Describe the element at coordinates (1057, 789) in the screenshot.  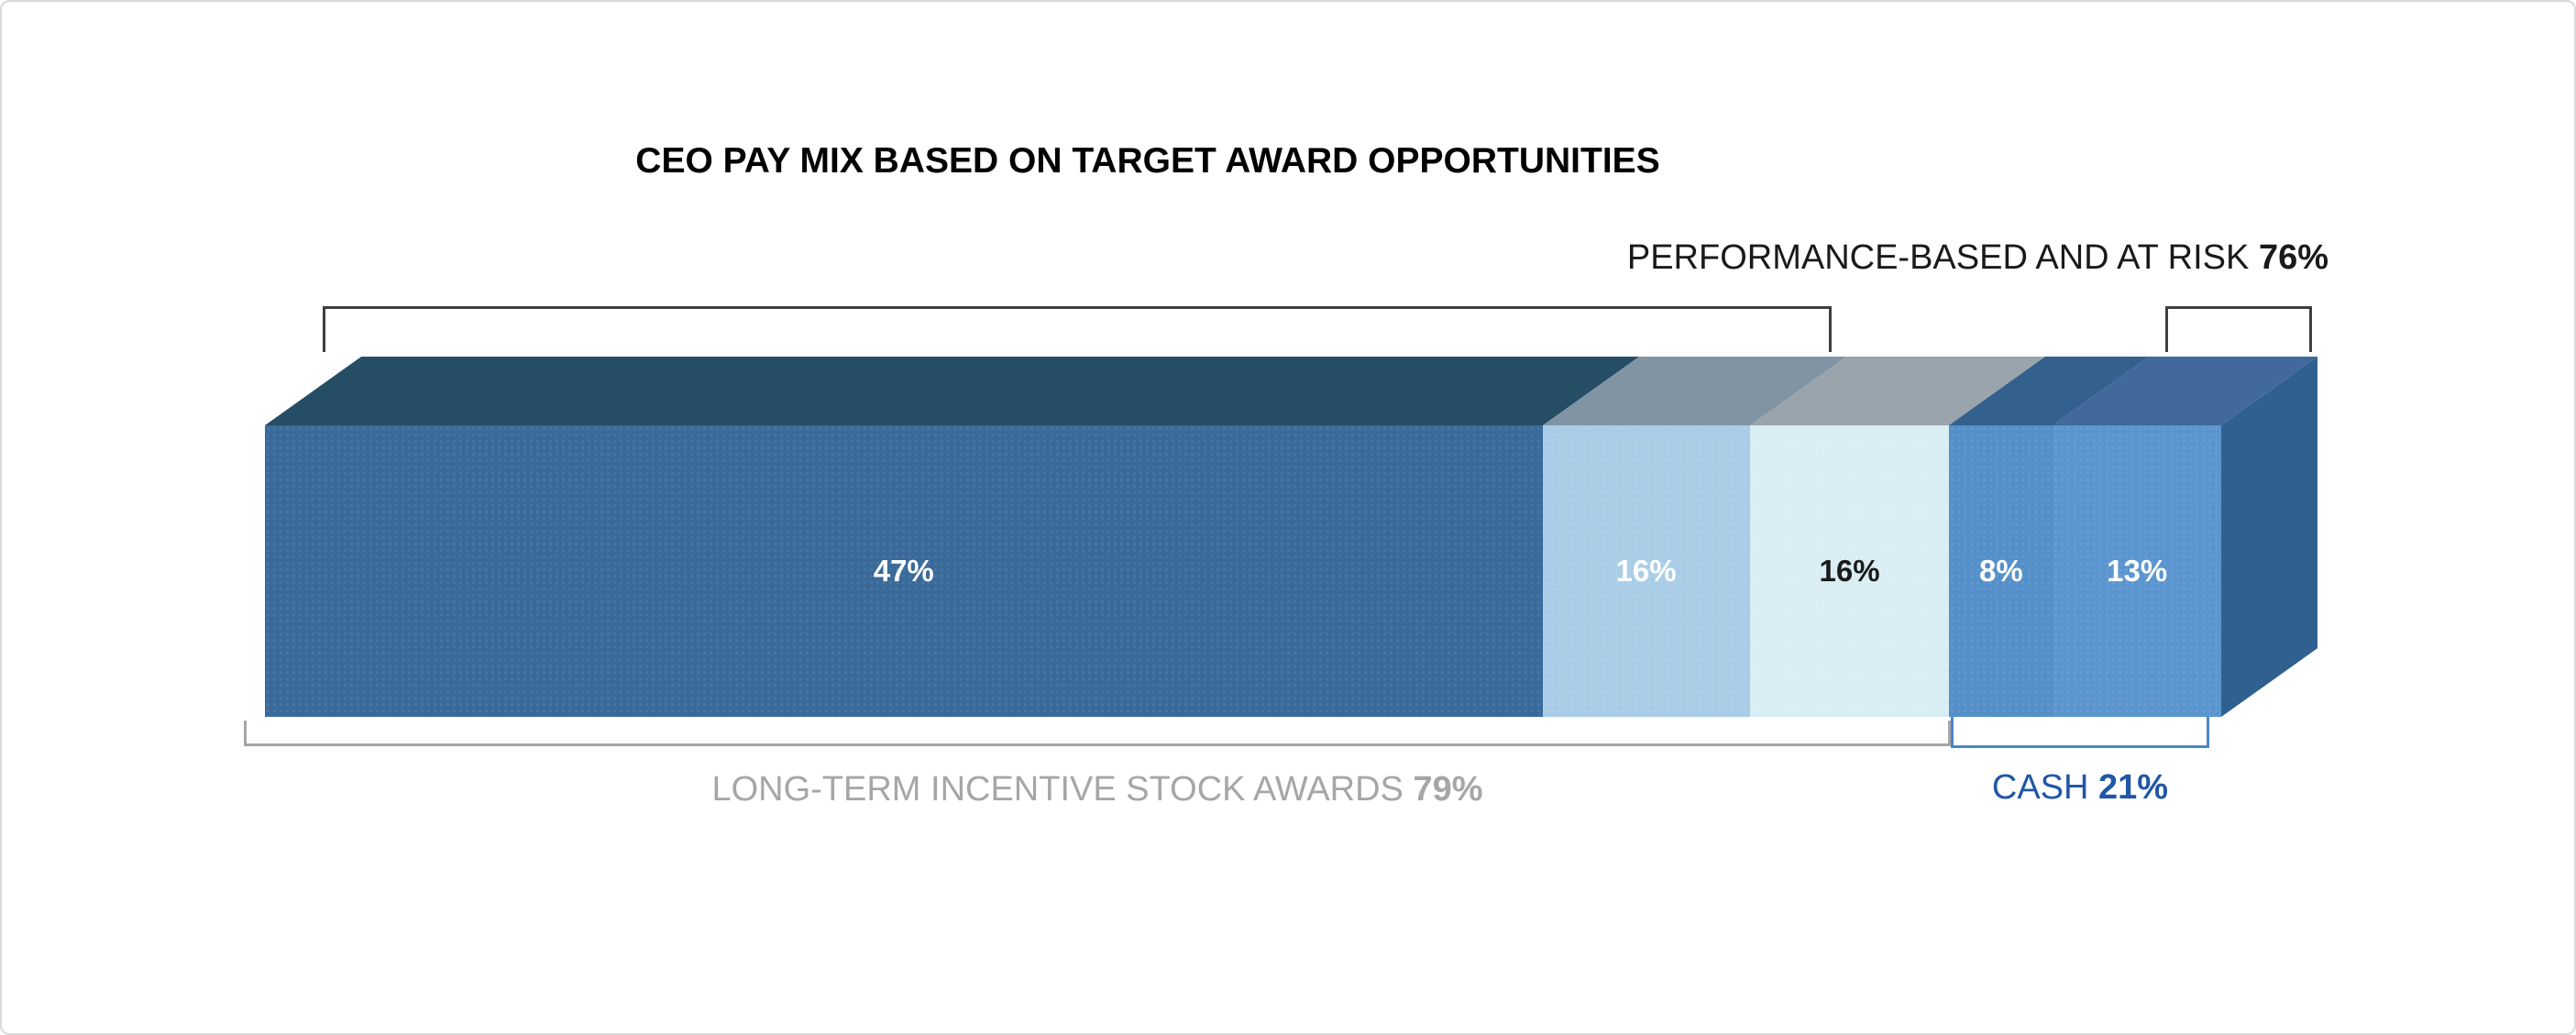
I see `lti-annotation-text: LONG-TERM INCENTIVE STOCK AWARDS` at that location.